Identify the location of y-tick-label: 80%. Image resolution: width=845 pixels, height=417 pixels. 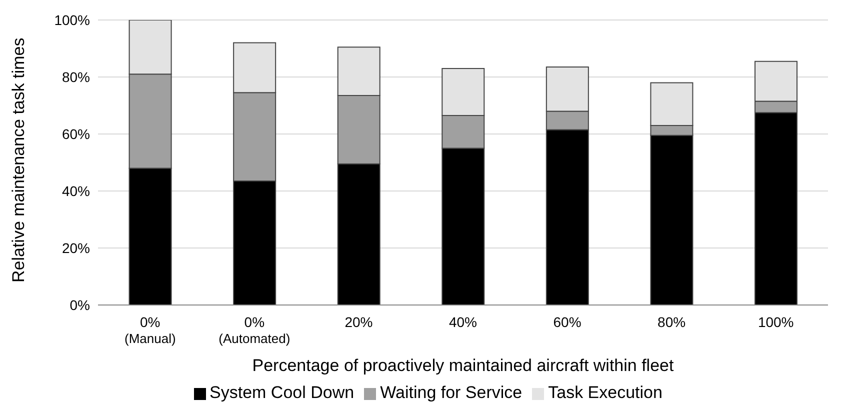
(76, 76).